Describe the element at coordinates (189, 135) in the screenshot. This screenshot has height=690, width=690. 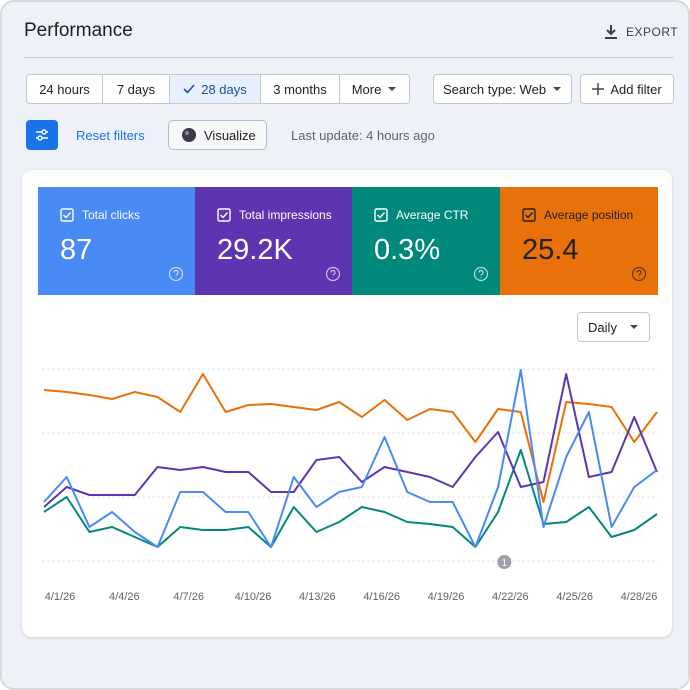
I see `visualize-icon` at that location.